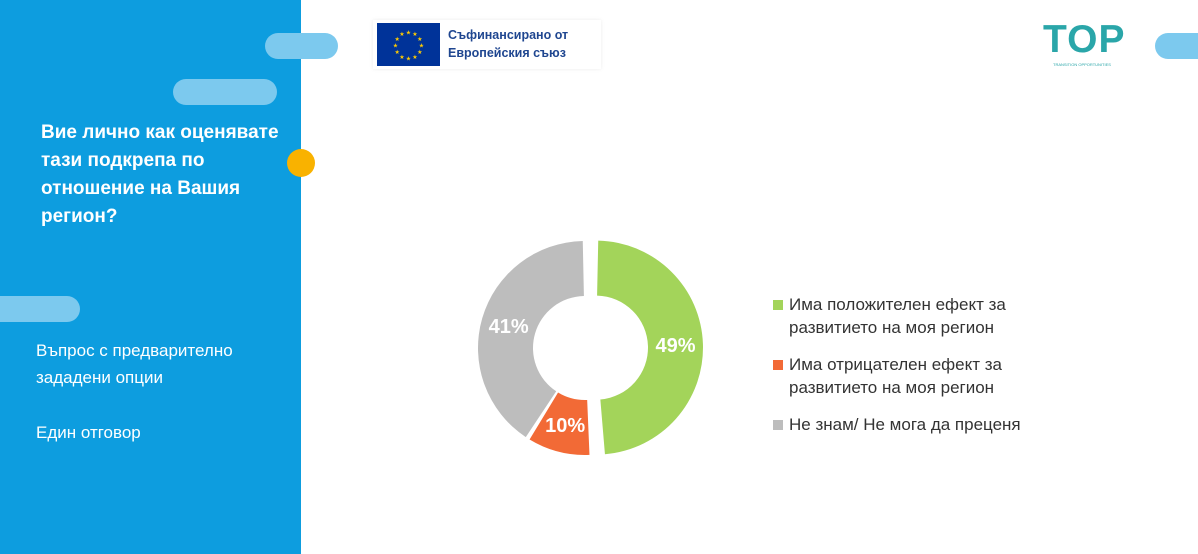 The image size is (1198, 554). What do you see at coordinates (507, 53) in the screenshot?
I see `eu-line-2: Европейския съюз` at bounding box center [507, 53].